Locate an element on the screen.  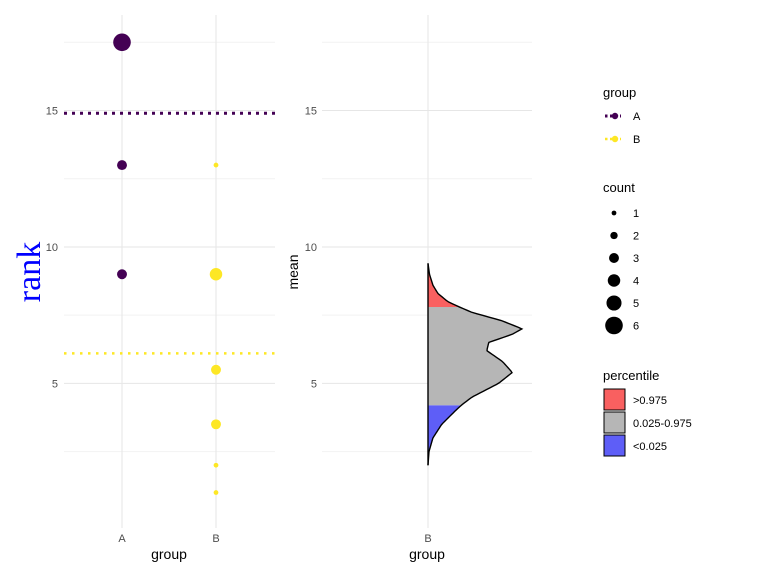
density-region-mid is located at coordinates (475, 356).